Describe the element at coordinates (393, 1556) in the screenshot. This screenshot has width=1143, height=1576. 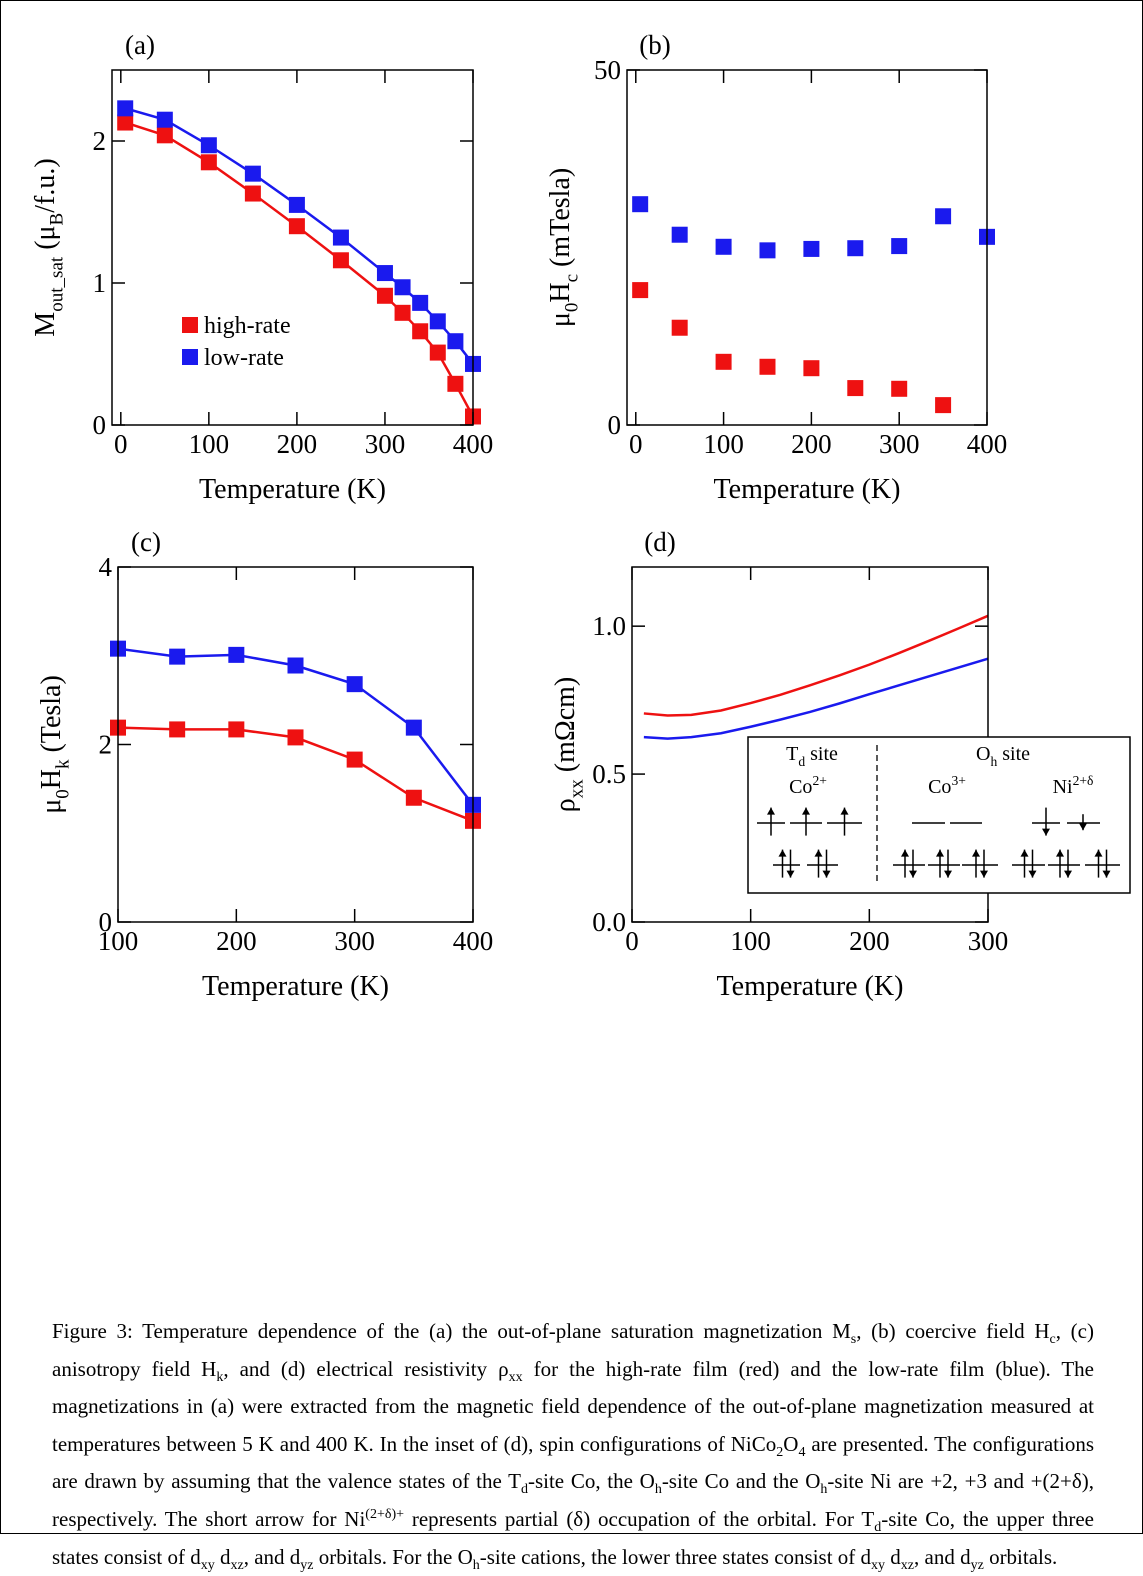
I see `caption-text: orbitals. For the O` at that location.